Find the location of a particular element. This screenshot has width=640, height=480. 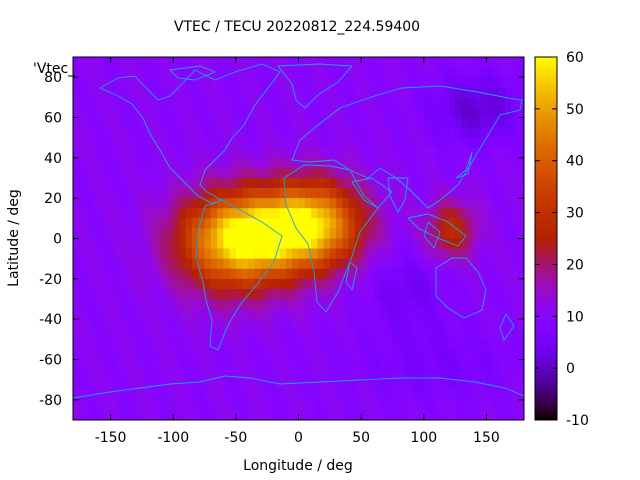

colorbar-tick-label: 10 is located at coordinates (575, 317).